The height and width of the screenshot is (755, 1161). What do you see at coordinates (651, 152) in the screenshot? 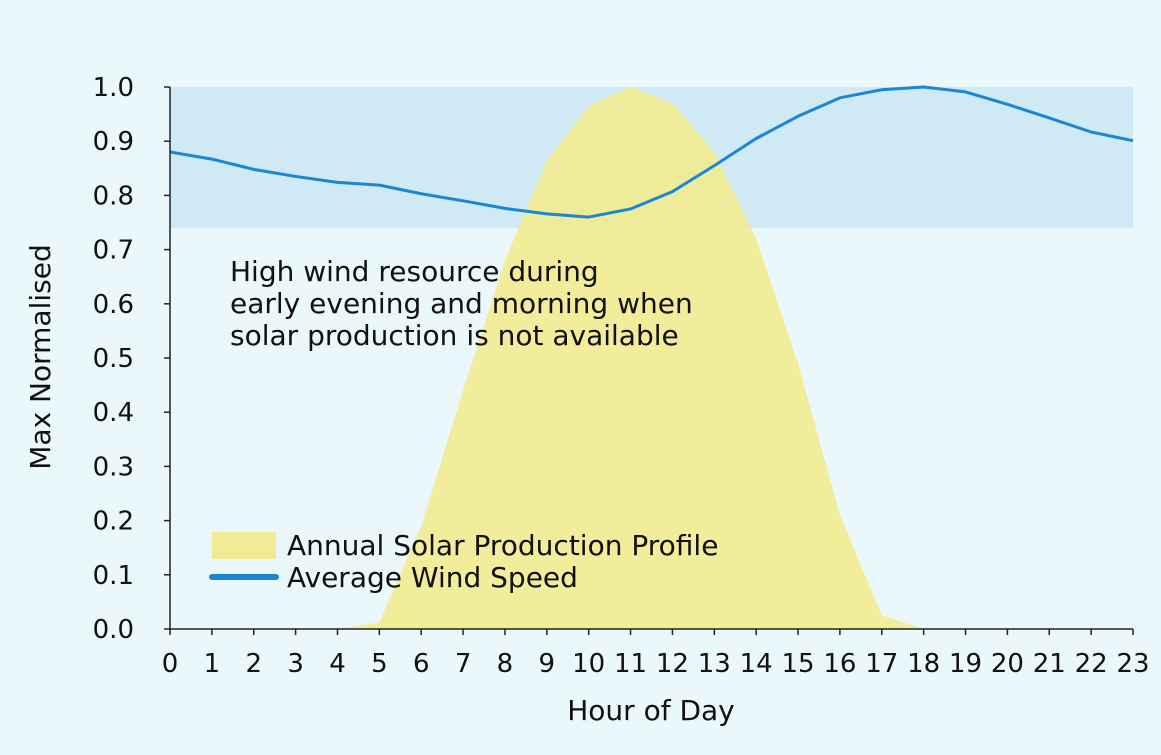
I see `wind-speed-line` at bounding box center [651, 152].